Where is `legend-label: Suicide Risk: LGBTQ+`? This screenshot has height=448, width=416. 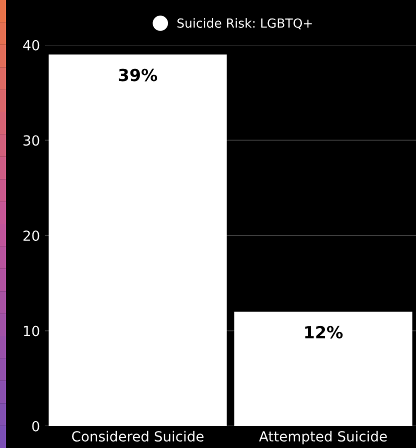
legend-label: Suicide Risk: LGBTQ+ is located at coordinates (244, 24).